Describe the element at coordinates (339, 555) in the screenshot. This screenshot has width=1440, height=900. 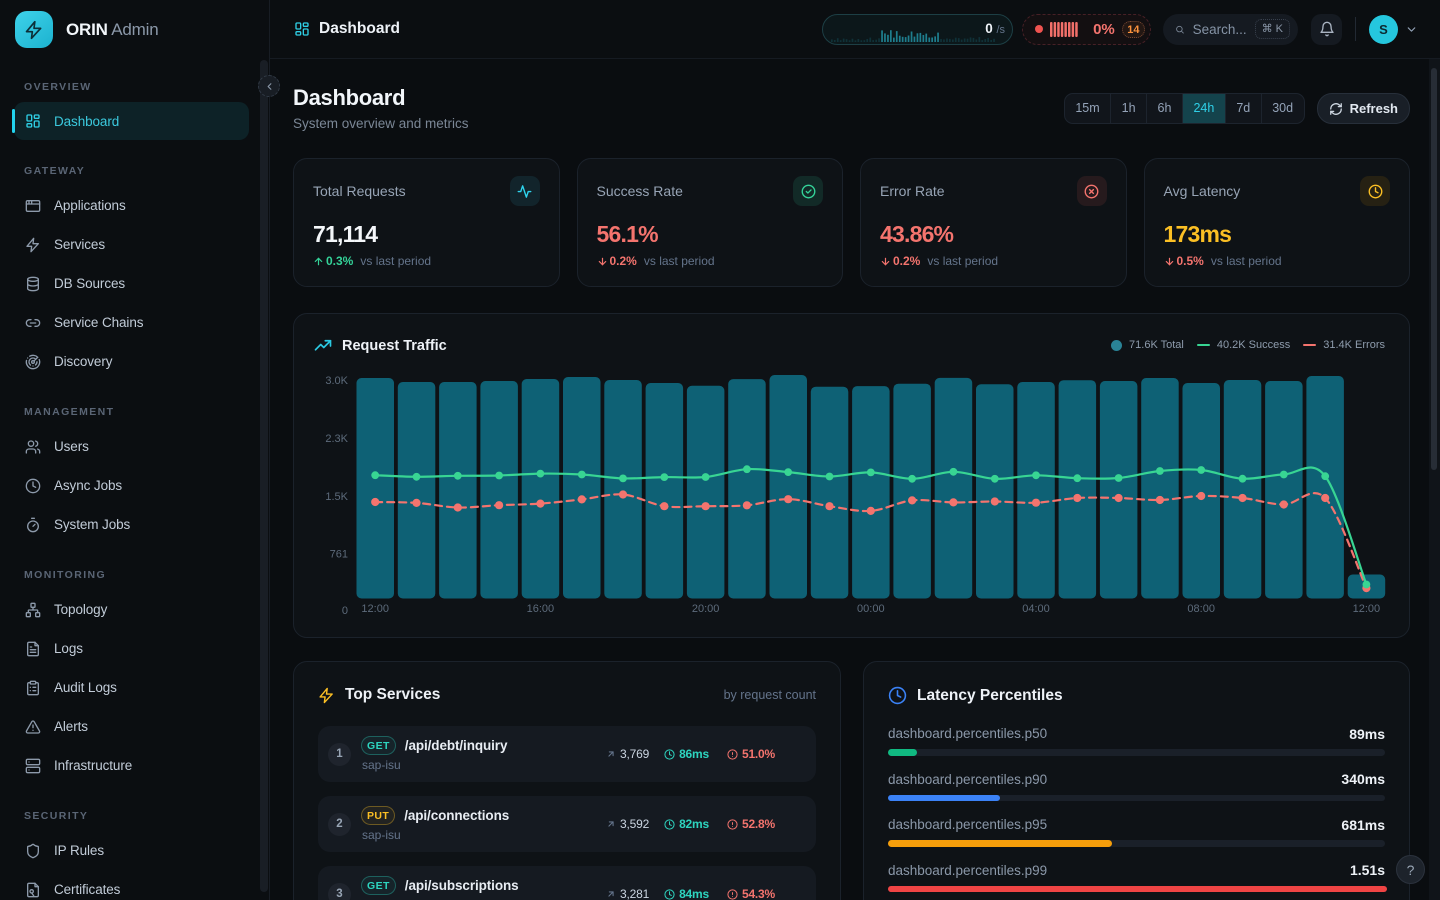
I see `svg-text: 761` at that location.